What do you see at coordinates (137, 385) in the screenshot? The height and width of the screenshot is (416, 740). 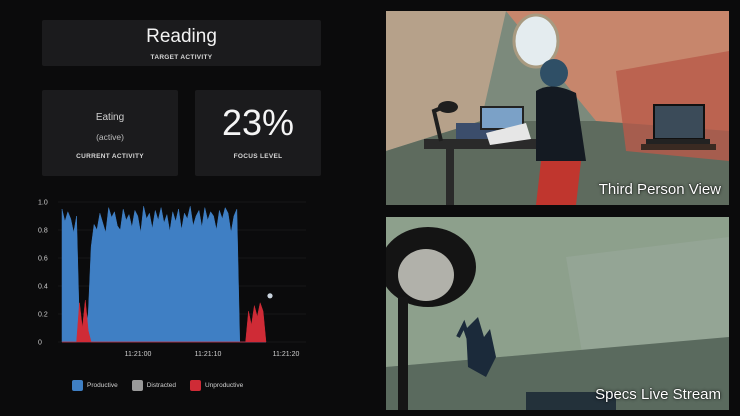 I see `legend-swatch-distracted` at bounding box center [137, 385].